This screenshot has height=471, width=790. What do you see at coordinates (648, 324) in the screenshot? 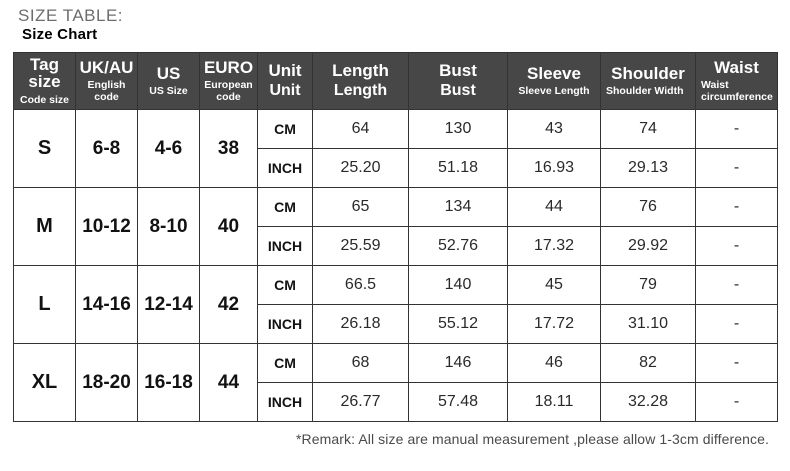
I see `measurement-cell: 31.10` at bounding box center [648, 324].